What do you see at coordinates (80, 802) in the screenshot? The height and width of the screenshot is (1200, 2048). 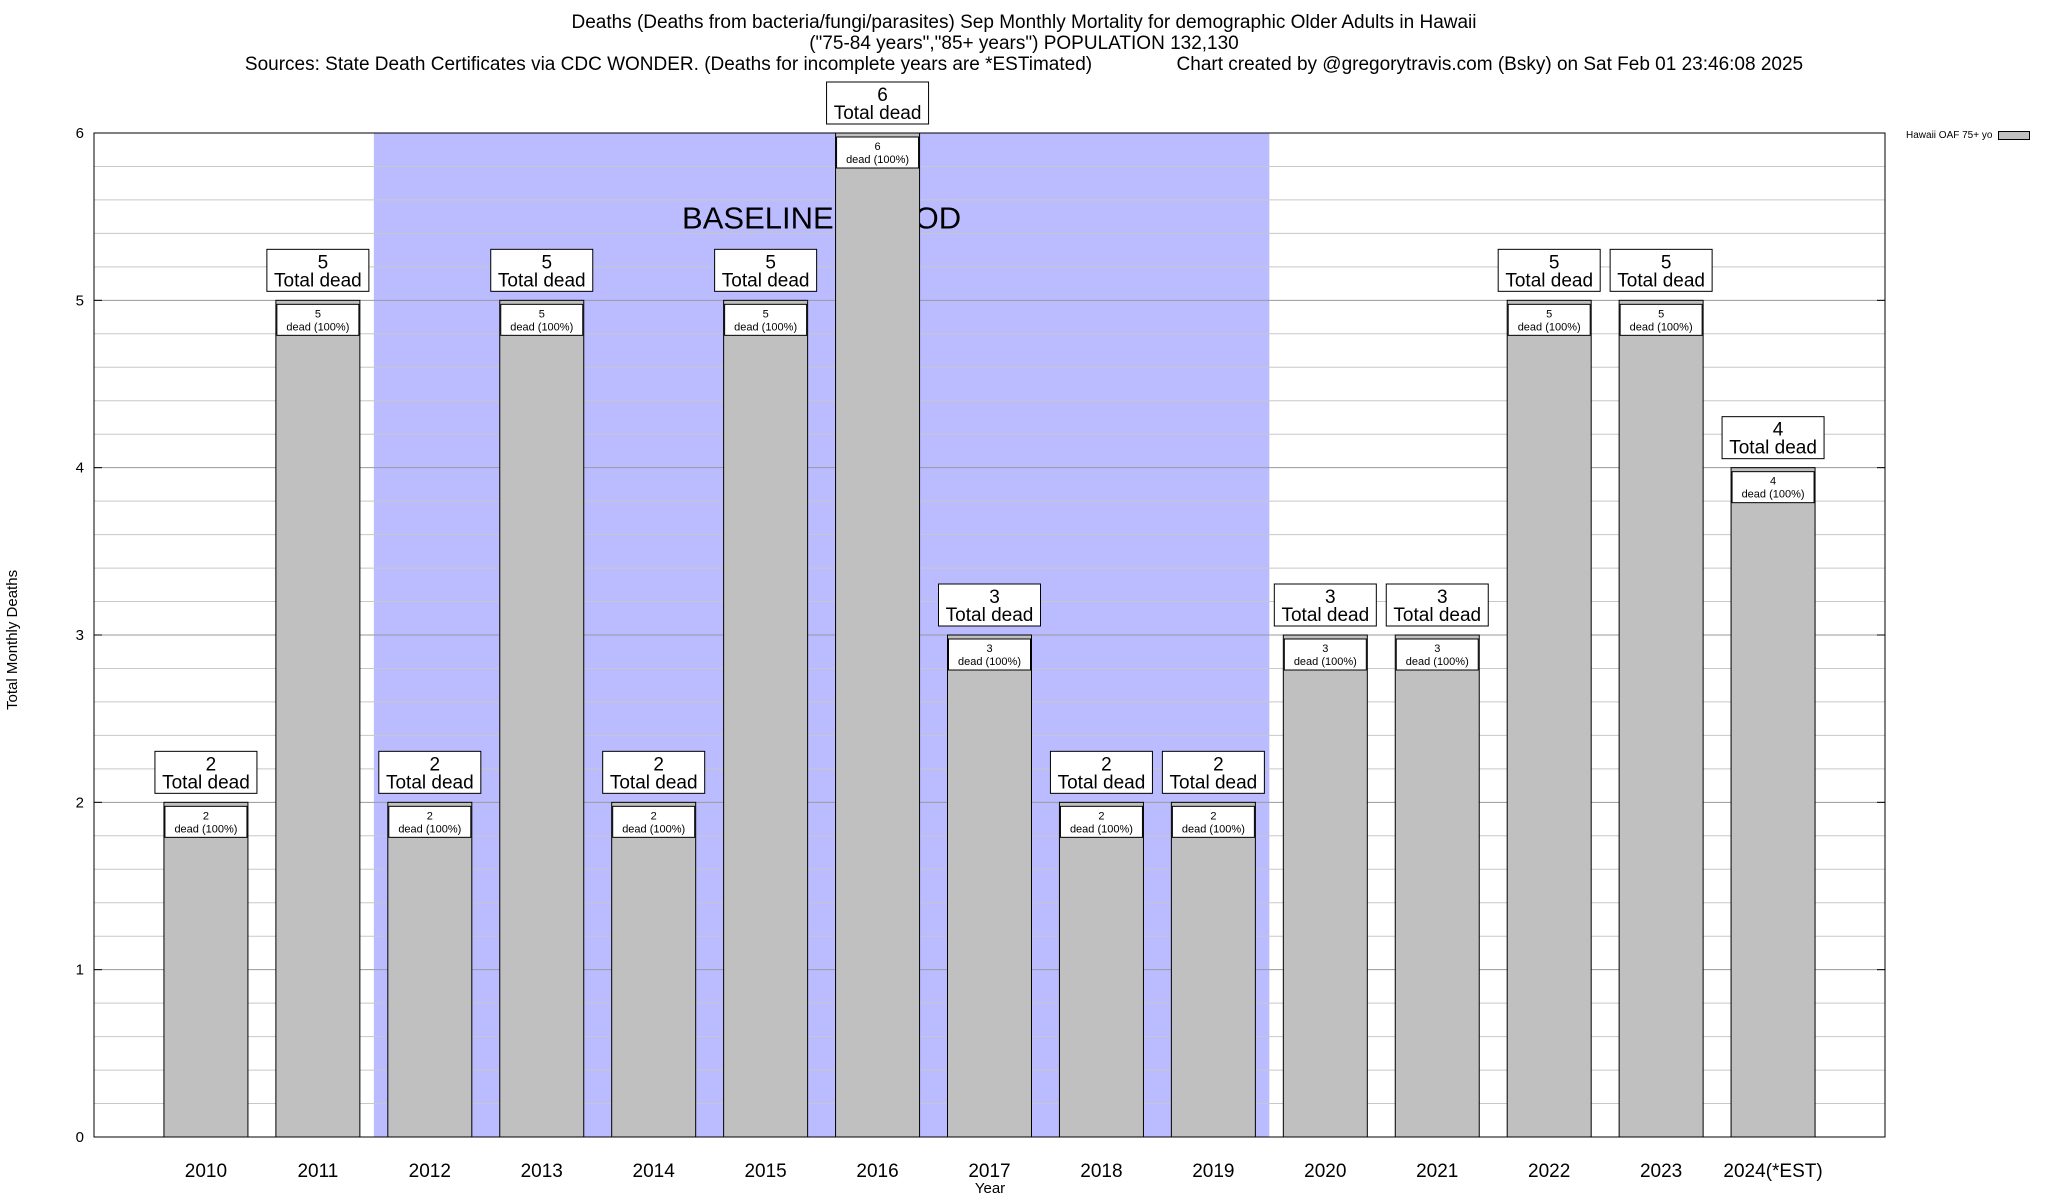 I see `y-tick-label: 2` at bounding box center [80, 802].